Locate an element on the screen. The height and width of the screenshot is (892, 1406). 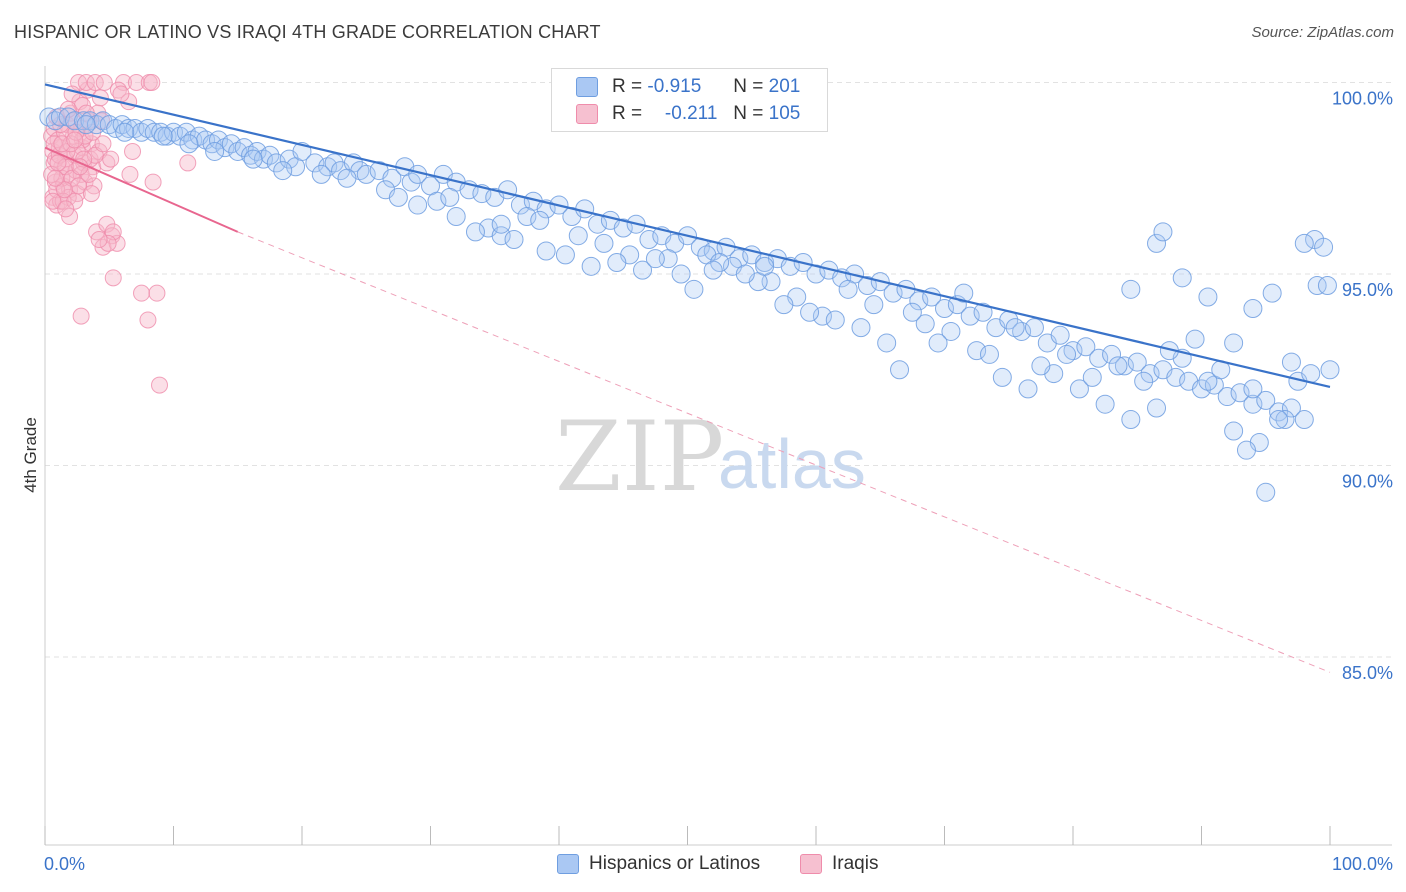
legend-swatch-pink is located at coordinates (587, 114).